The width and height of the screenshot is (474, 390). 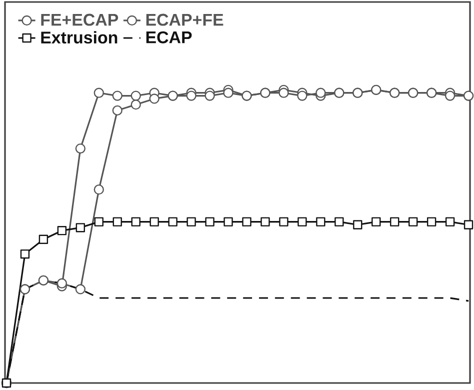 What do you see at coordinates (169, 37) in the screenshot?
I see `legend-label: ECAP` at bounding box center [169, 37].